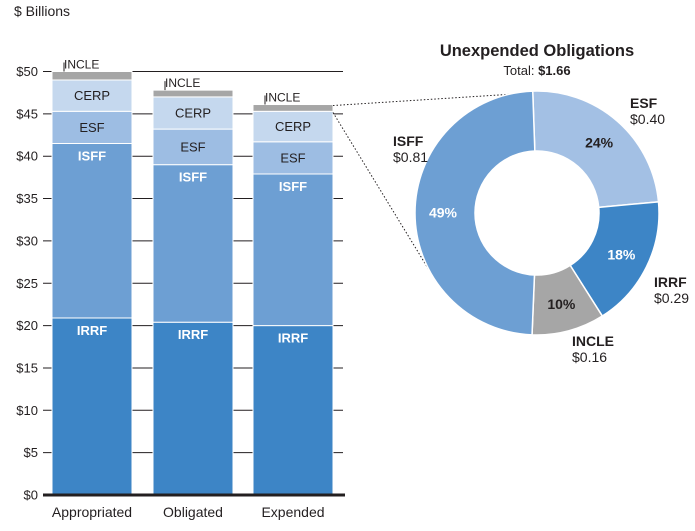 The height and width of the screenshot is (531, 695). Describe the element at coordinates (27, 198) in the screenshot. I see `y-tick-label: $35` at that location.